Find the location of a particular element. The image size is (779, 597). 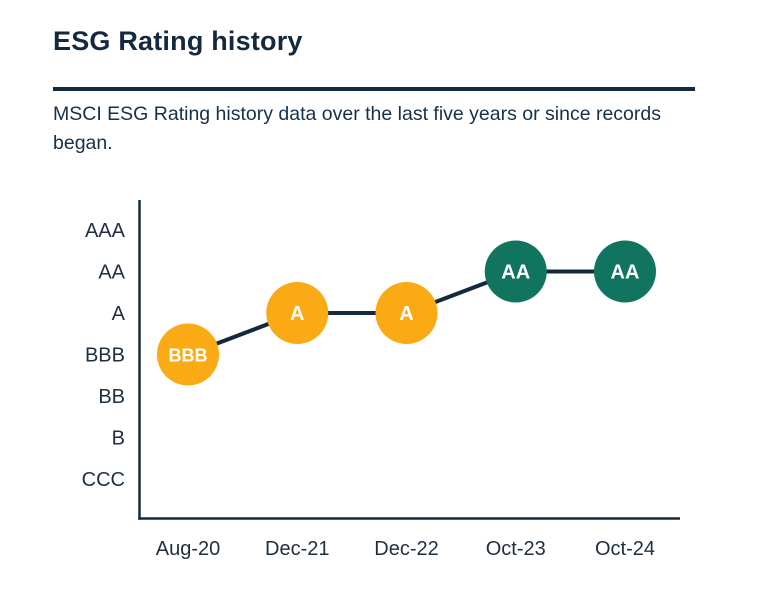

x-axis-tick-label: Oct-23 is located at coordinates (516, 549).